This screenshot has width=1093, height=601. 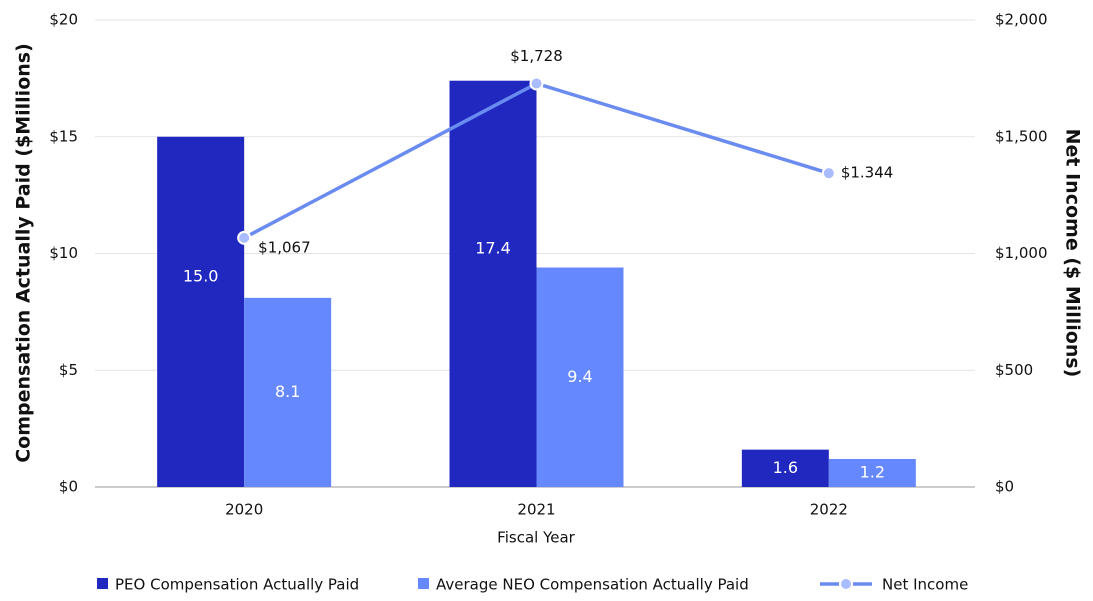 What do you see at coordinates (1004, 487) in the screenshot?
I see `y2-tick-label: $0` at bounding box center [1004, 487].